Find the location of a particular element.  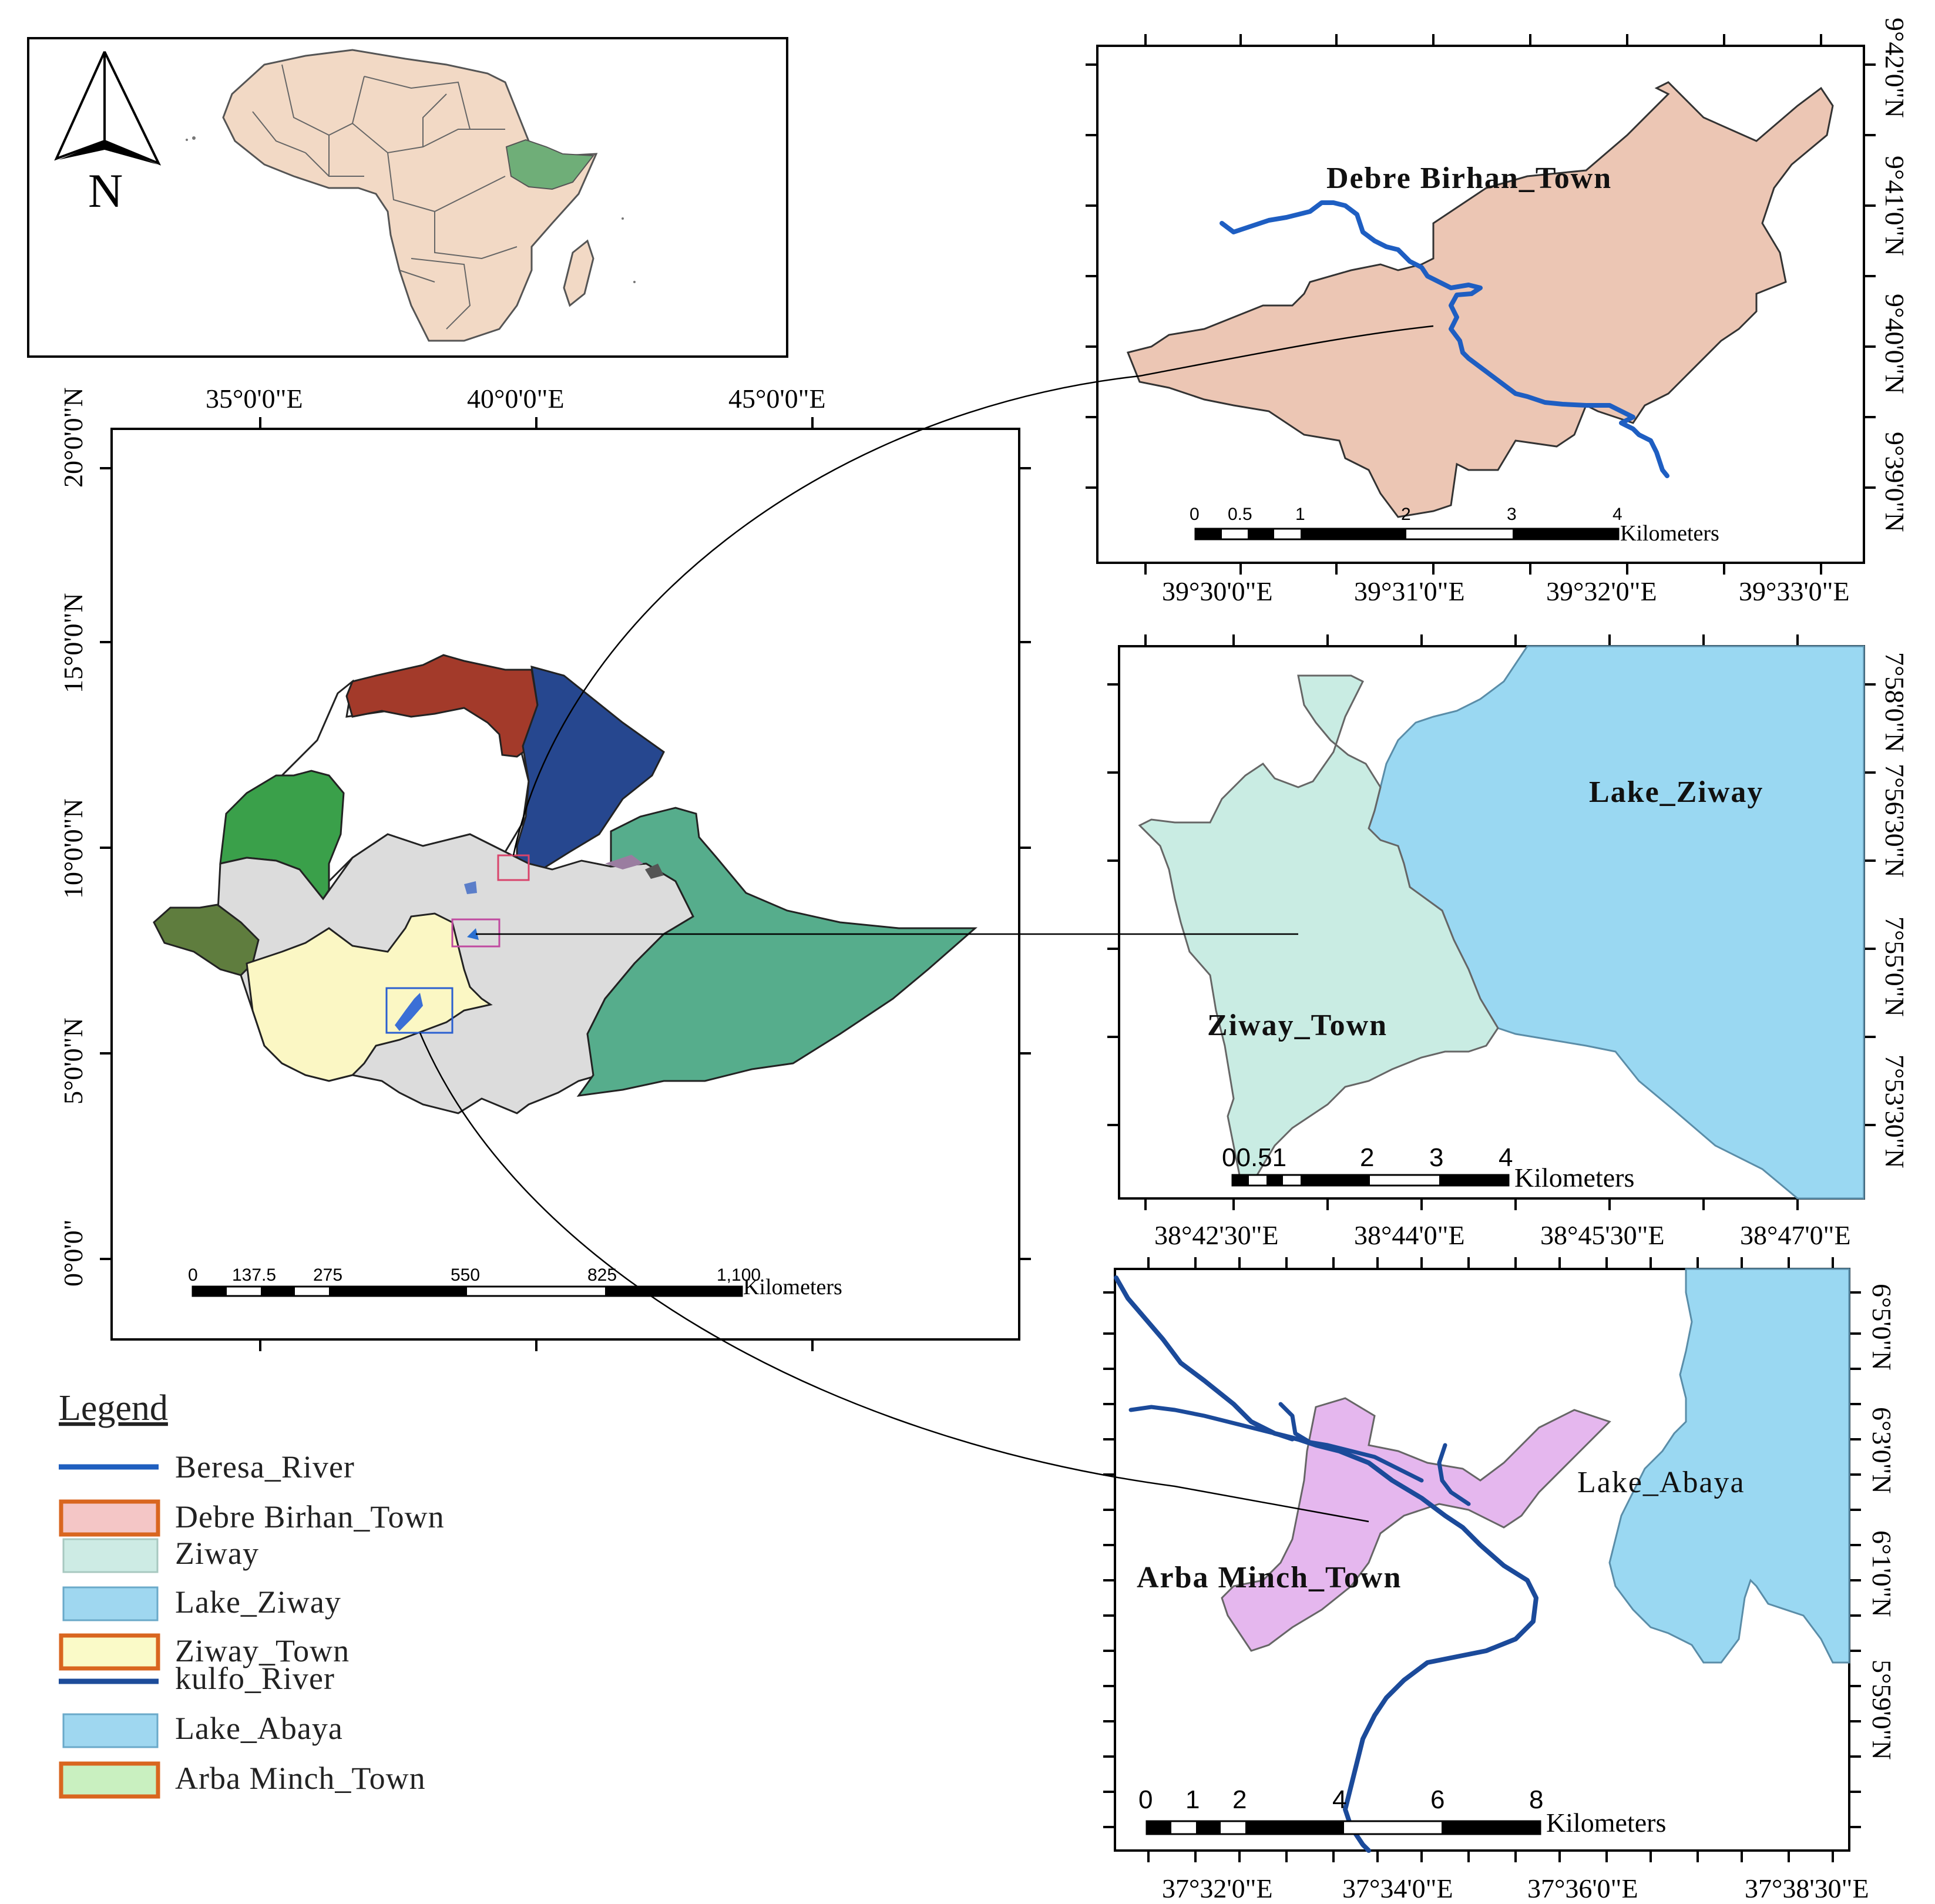

kulfo-river-main is located at coordinates (1326, 1564).